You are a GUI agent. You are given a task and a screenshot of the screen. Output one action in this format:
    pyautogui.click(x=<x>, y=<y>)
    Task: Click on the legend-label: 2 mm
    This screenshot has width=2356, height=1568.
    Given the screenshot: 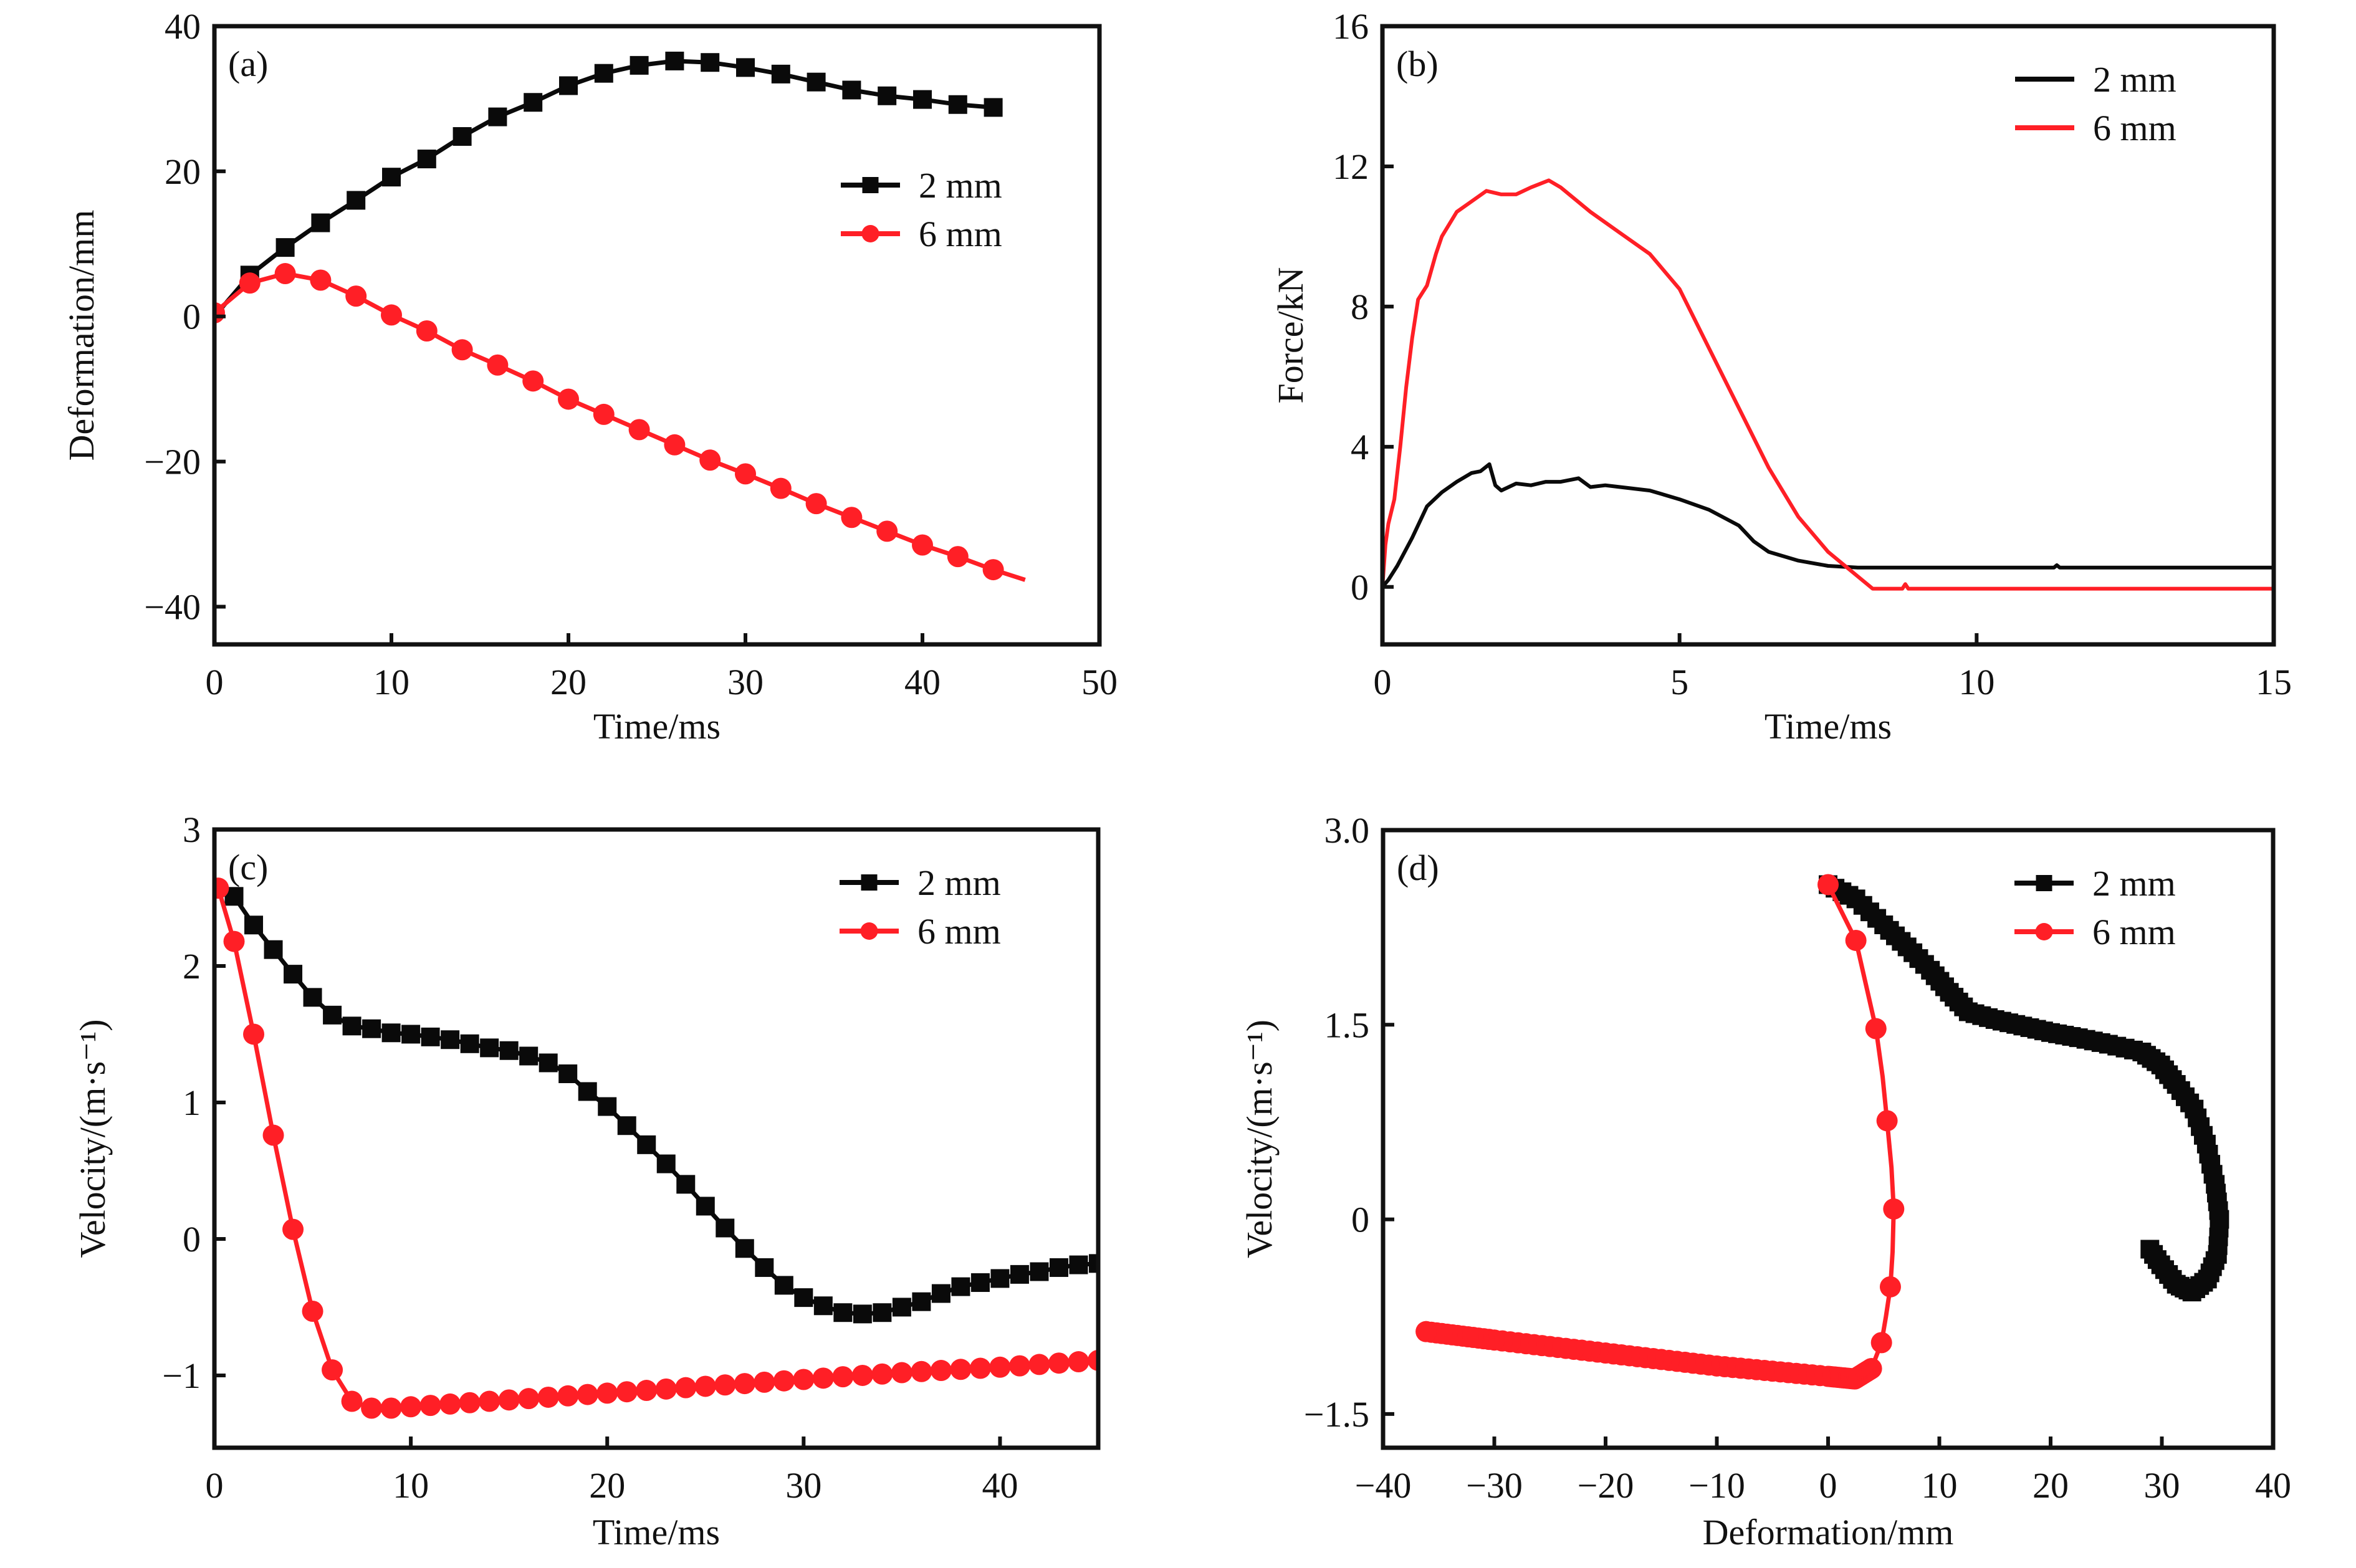 What is the action you would take?
    pyautogui.click(x=2134, y=883)
    